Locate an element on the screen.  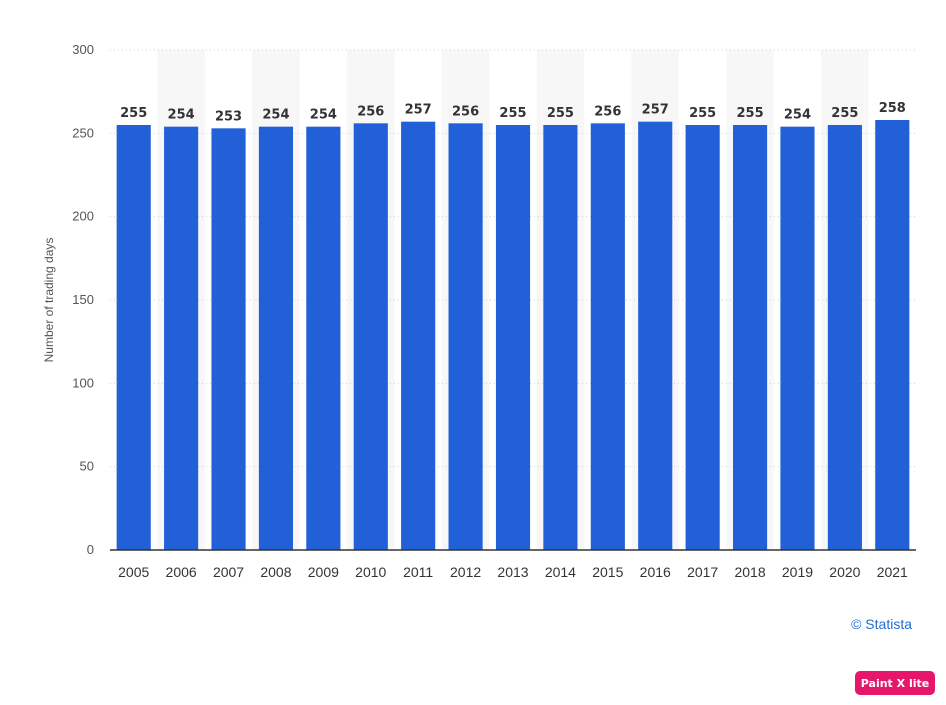
x-tick-label: 2018 is located at coordinates (749, 572).